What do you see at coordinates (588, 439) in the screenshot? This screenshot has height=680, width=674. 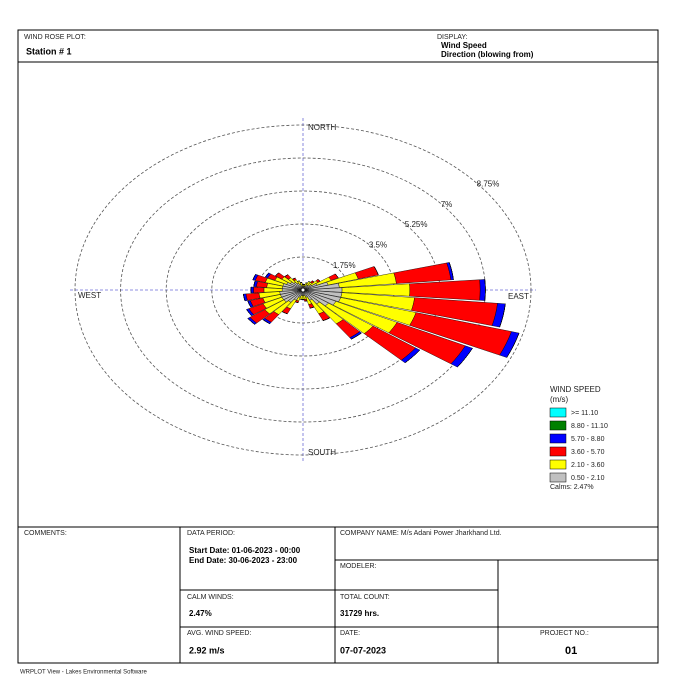 I see `legend-label: 5.70 - 8.80` at bounding box center [588, 439].